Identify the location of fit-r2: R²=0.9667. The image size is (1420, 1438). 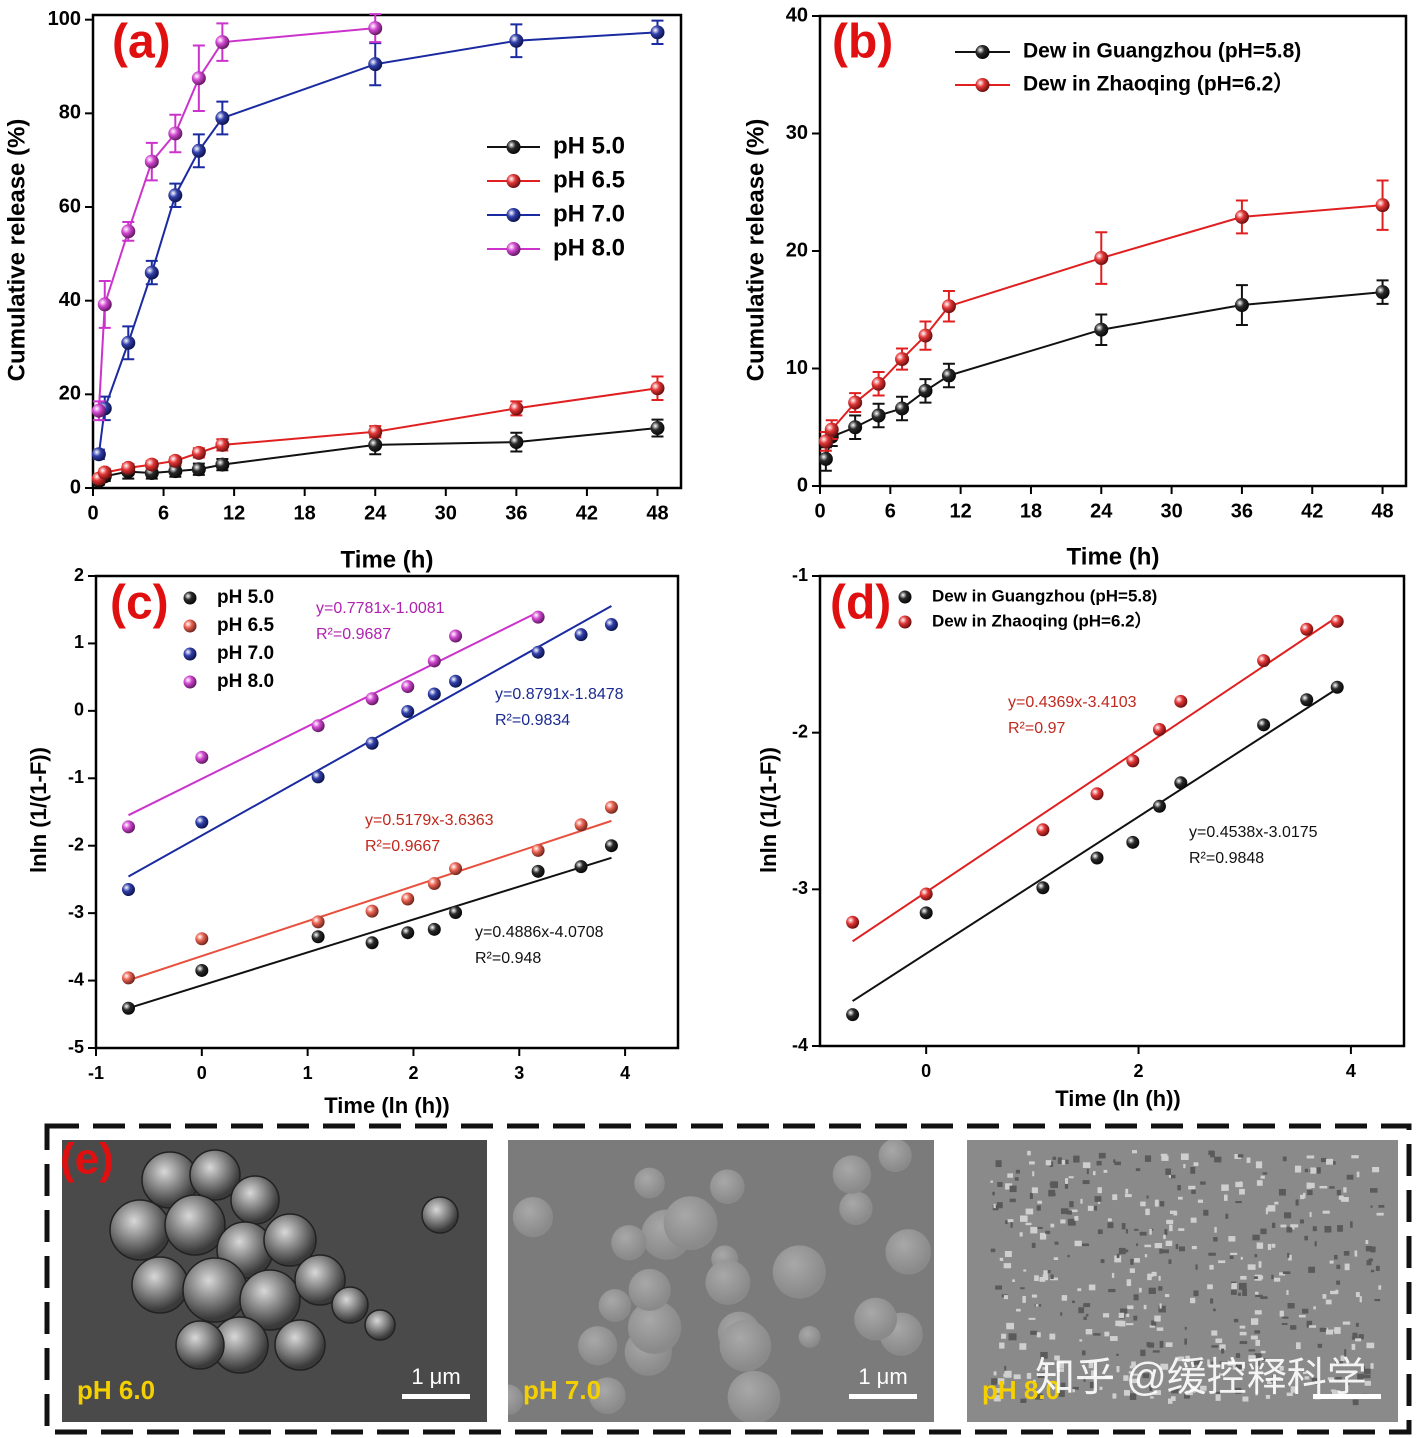
(402, 846).